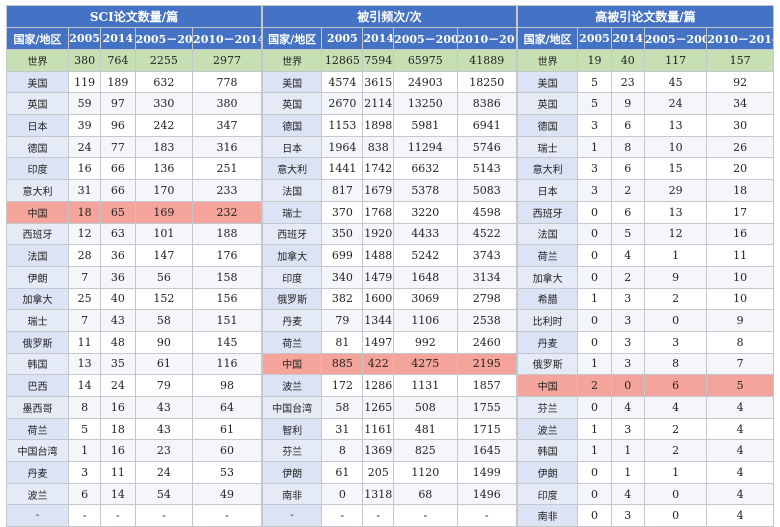 The height and width of the screenshot is (527, 780). What do you see at coordinates (425, 342) in the screenshot?
I see `value-cell: 992` at bounding box center [425, 342].